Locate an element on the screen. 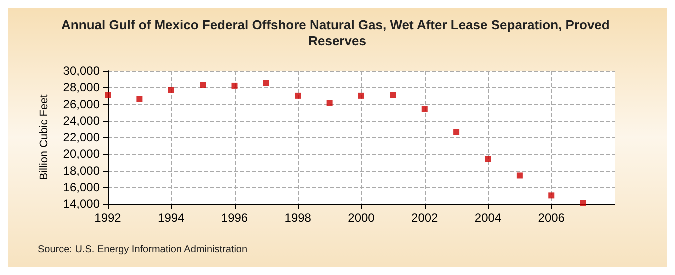 This screenshot has width=675, height=275. x-tick-label: 2006 is located at coordinates (552, 218).